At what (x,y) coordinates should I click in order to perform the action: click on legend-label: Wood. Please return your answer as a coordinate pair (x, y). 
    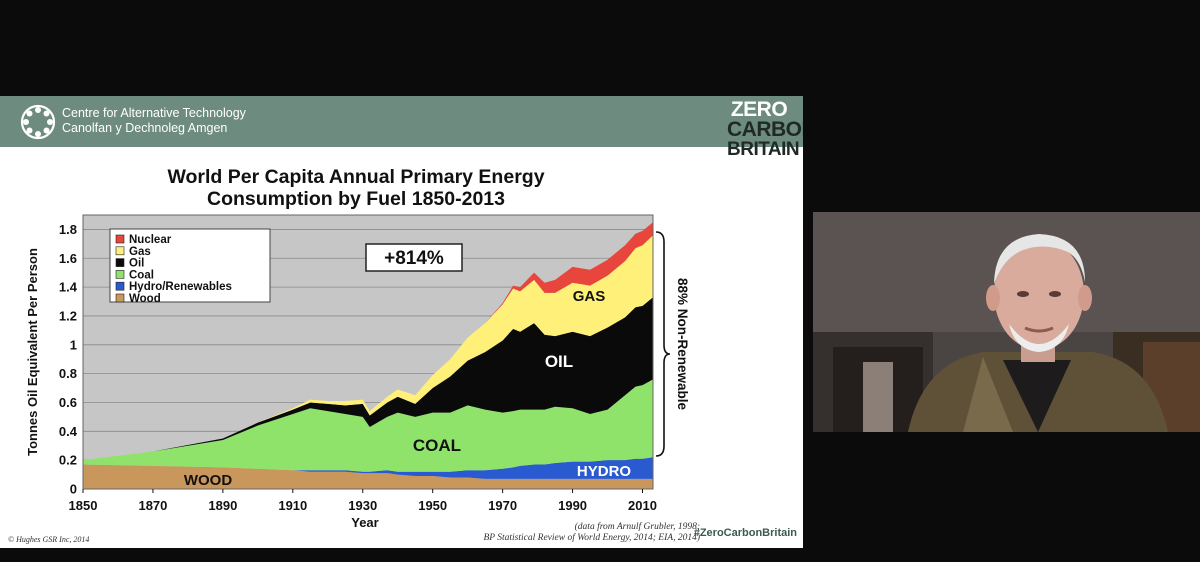
    Looking at the image, I should click on (145, 299).